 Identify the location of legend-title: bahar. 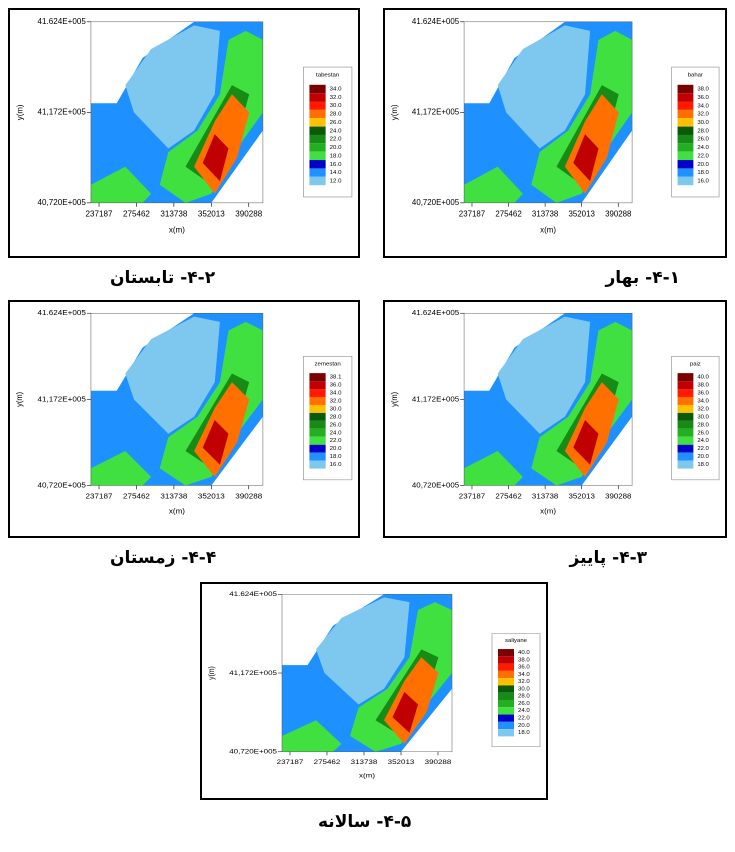
(695, 76).